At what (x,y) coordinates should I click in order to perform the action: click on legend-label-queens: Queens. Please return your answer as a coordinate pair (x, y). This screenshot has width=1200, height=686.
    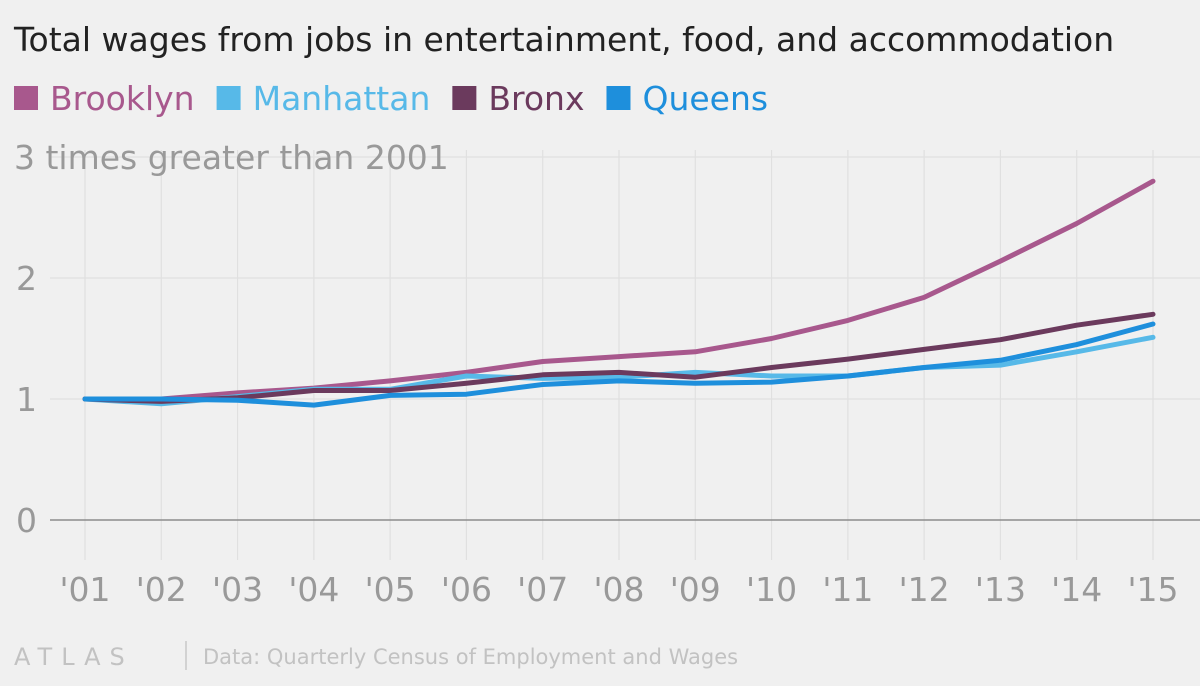
    Looking at the image, I should click on (705, 98).